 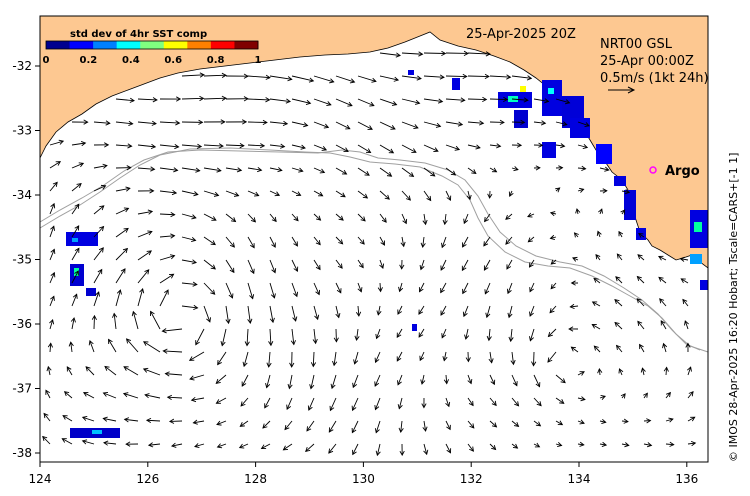 I want to click on colorbar-tick-label: 0.6, so click(x=173, y=60).